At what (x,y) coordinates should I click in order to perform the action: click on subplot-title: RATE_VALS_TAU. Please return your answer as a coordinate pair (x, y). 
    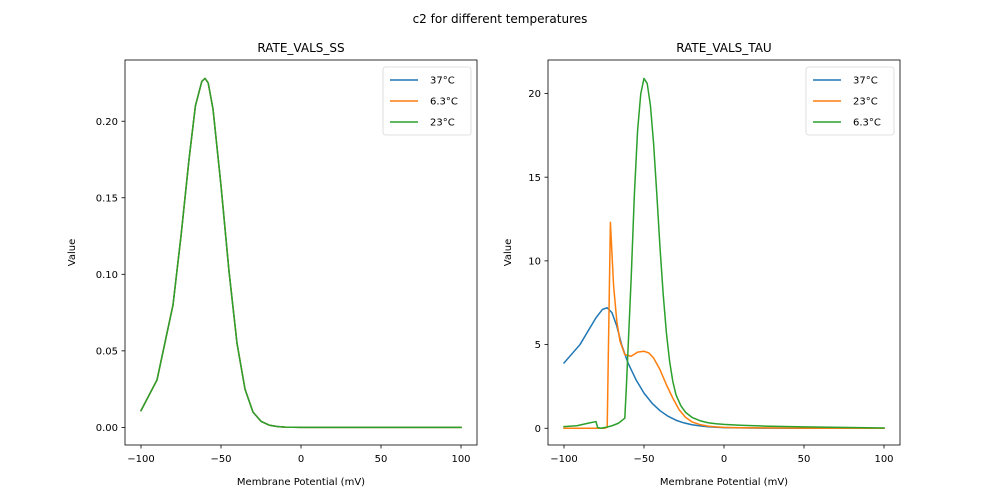
    Looking at the image, I should click on (723, 48).